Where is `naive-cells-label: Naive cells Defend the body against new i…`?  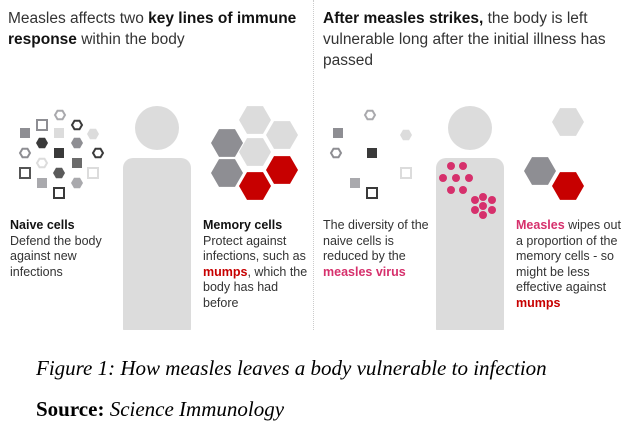
naive-cells-label: Naive cells Defend the body against new i… is located at coordinates (56, 248).